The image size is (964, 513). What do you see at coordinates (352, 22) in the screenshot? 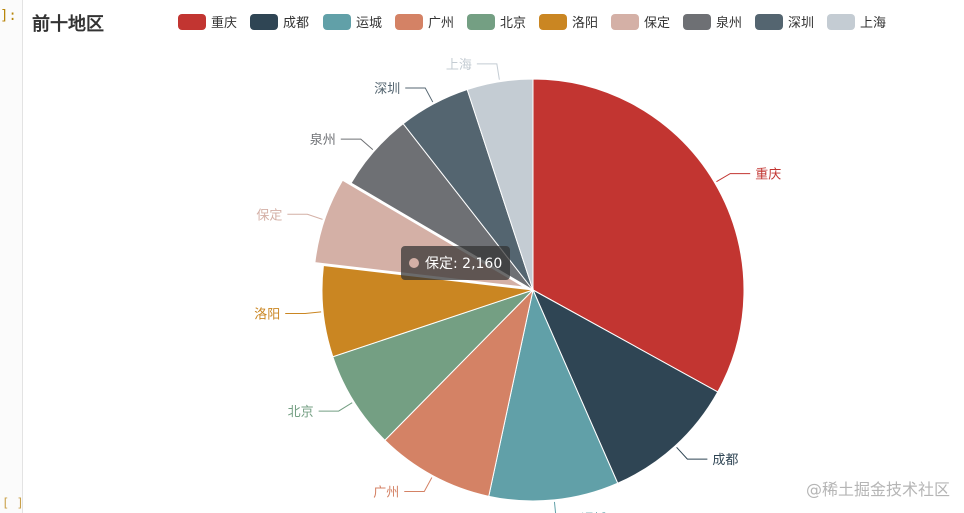
I see `legend-item-3: 运城` at bounding box center [352, 22].